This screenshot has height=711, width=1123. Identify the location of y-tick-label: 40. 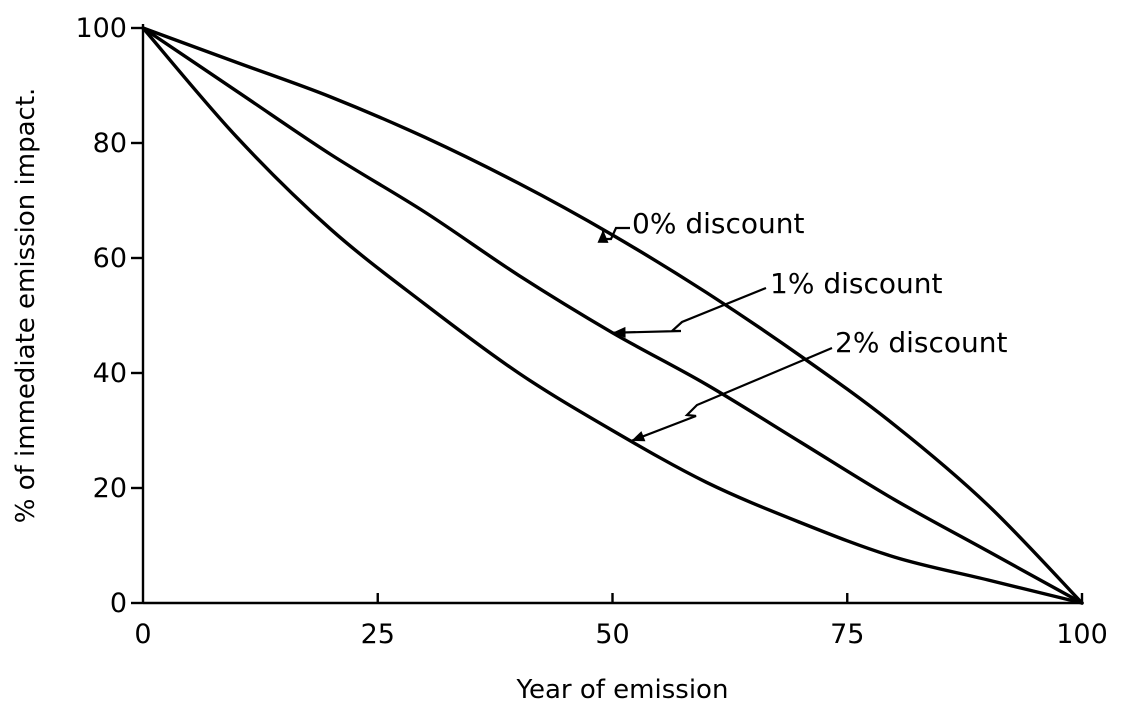
(110, 373).